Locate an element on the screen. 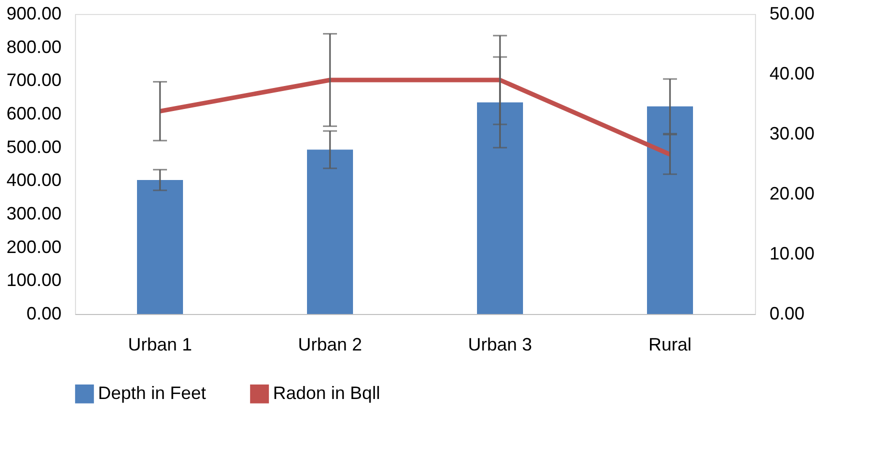 The height and width of the screenshot is (473, 887). y2-tick-label: 20.00 is located at coordinates (792, 194).